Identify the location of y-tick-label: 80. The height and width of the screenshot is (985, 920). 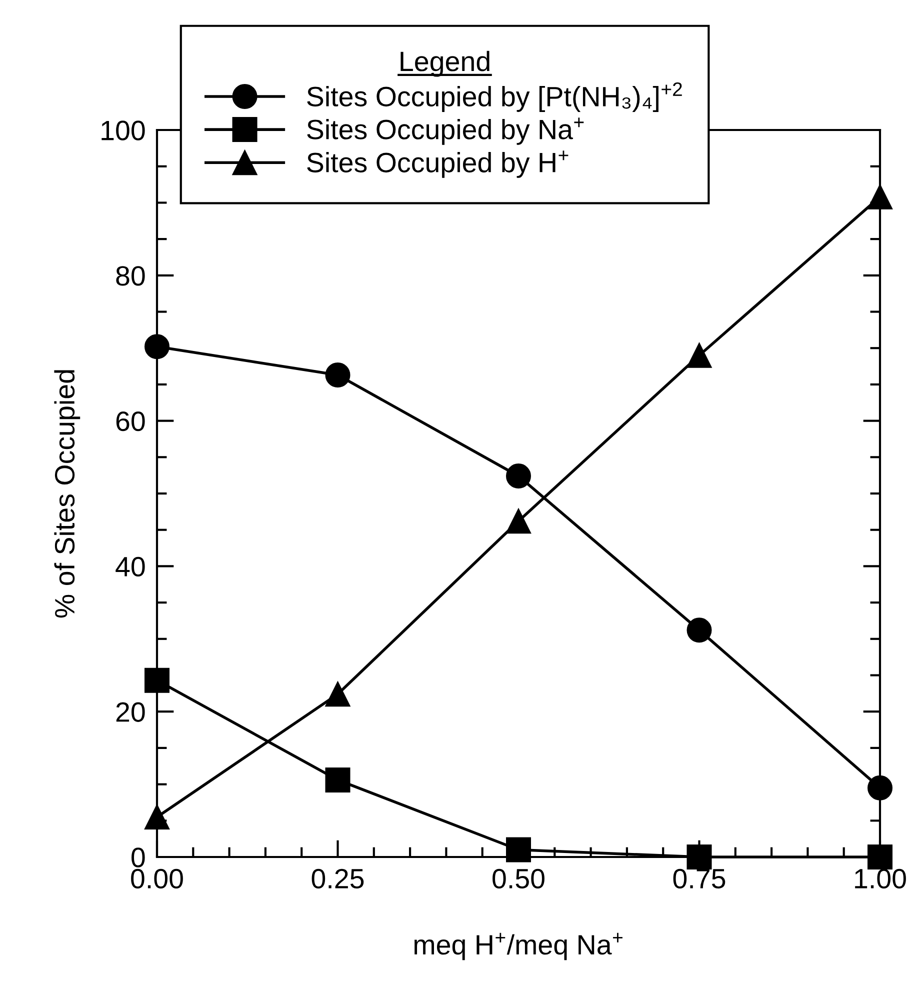
(130, 276).